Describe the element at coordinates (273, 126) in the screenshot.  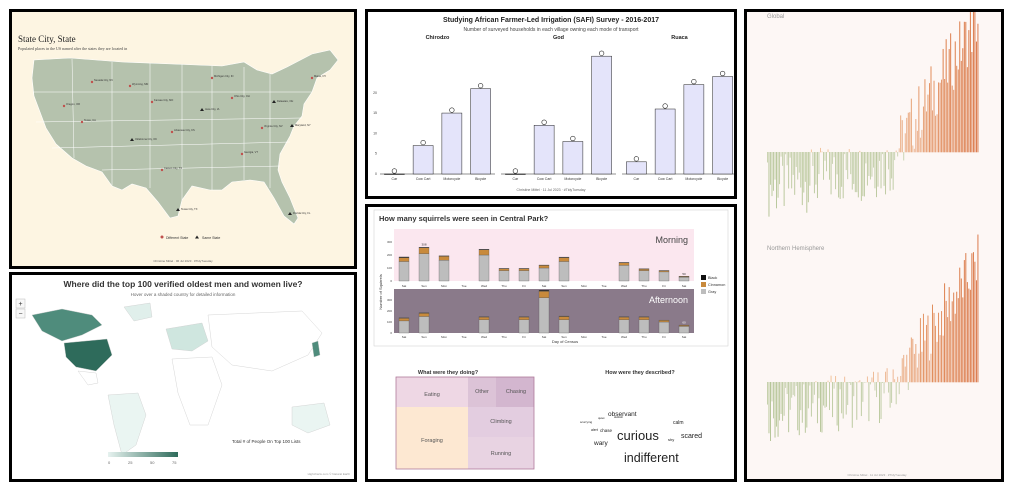
I see `svg-text: Virginia City, NV` at that location.